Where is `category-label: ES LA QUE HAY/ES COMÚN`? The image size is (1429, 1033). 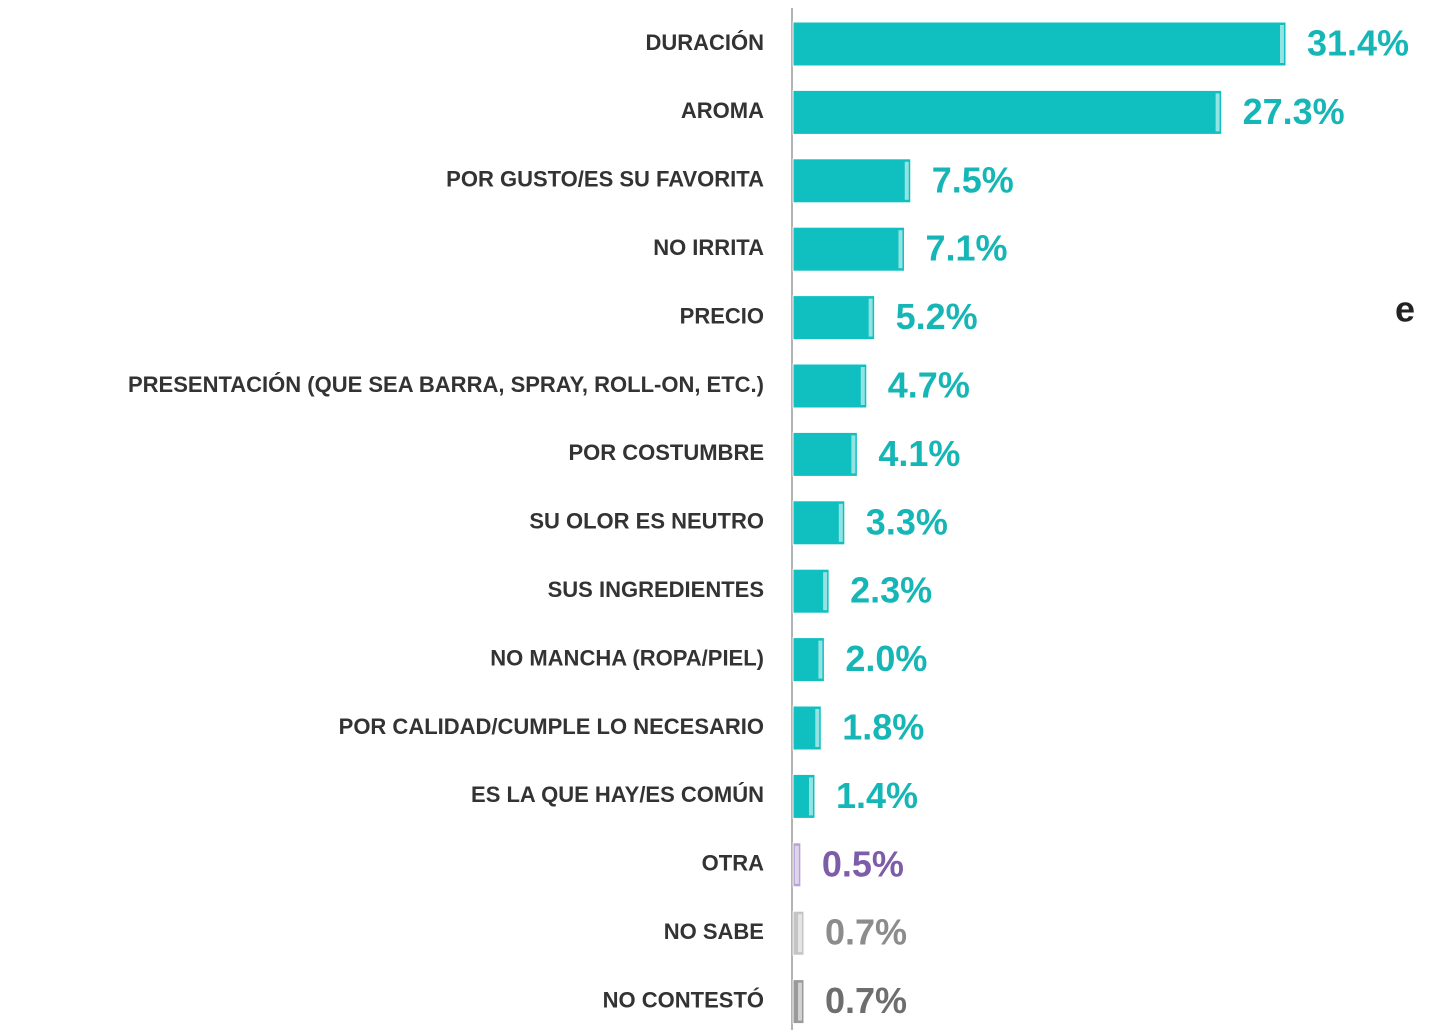 category-label: ES LA QUE HAY/ES COMÚN is located at coordinates (617, 794).